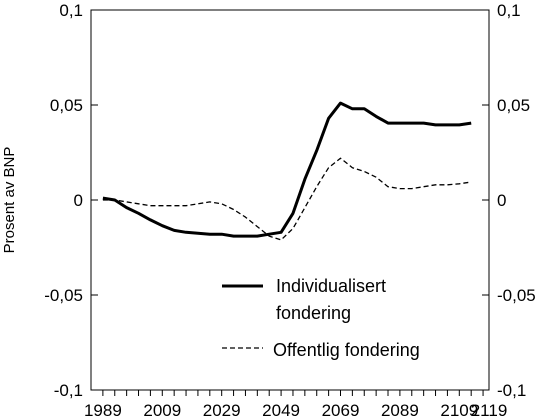  Describe the element at coordinates (281, 410) in the screenshot. I see `x-tick-label: 2049` at that location.